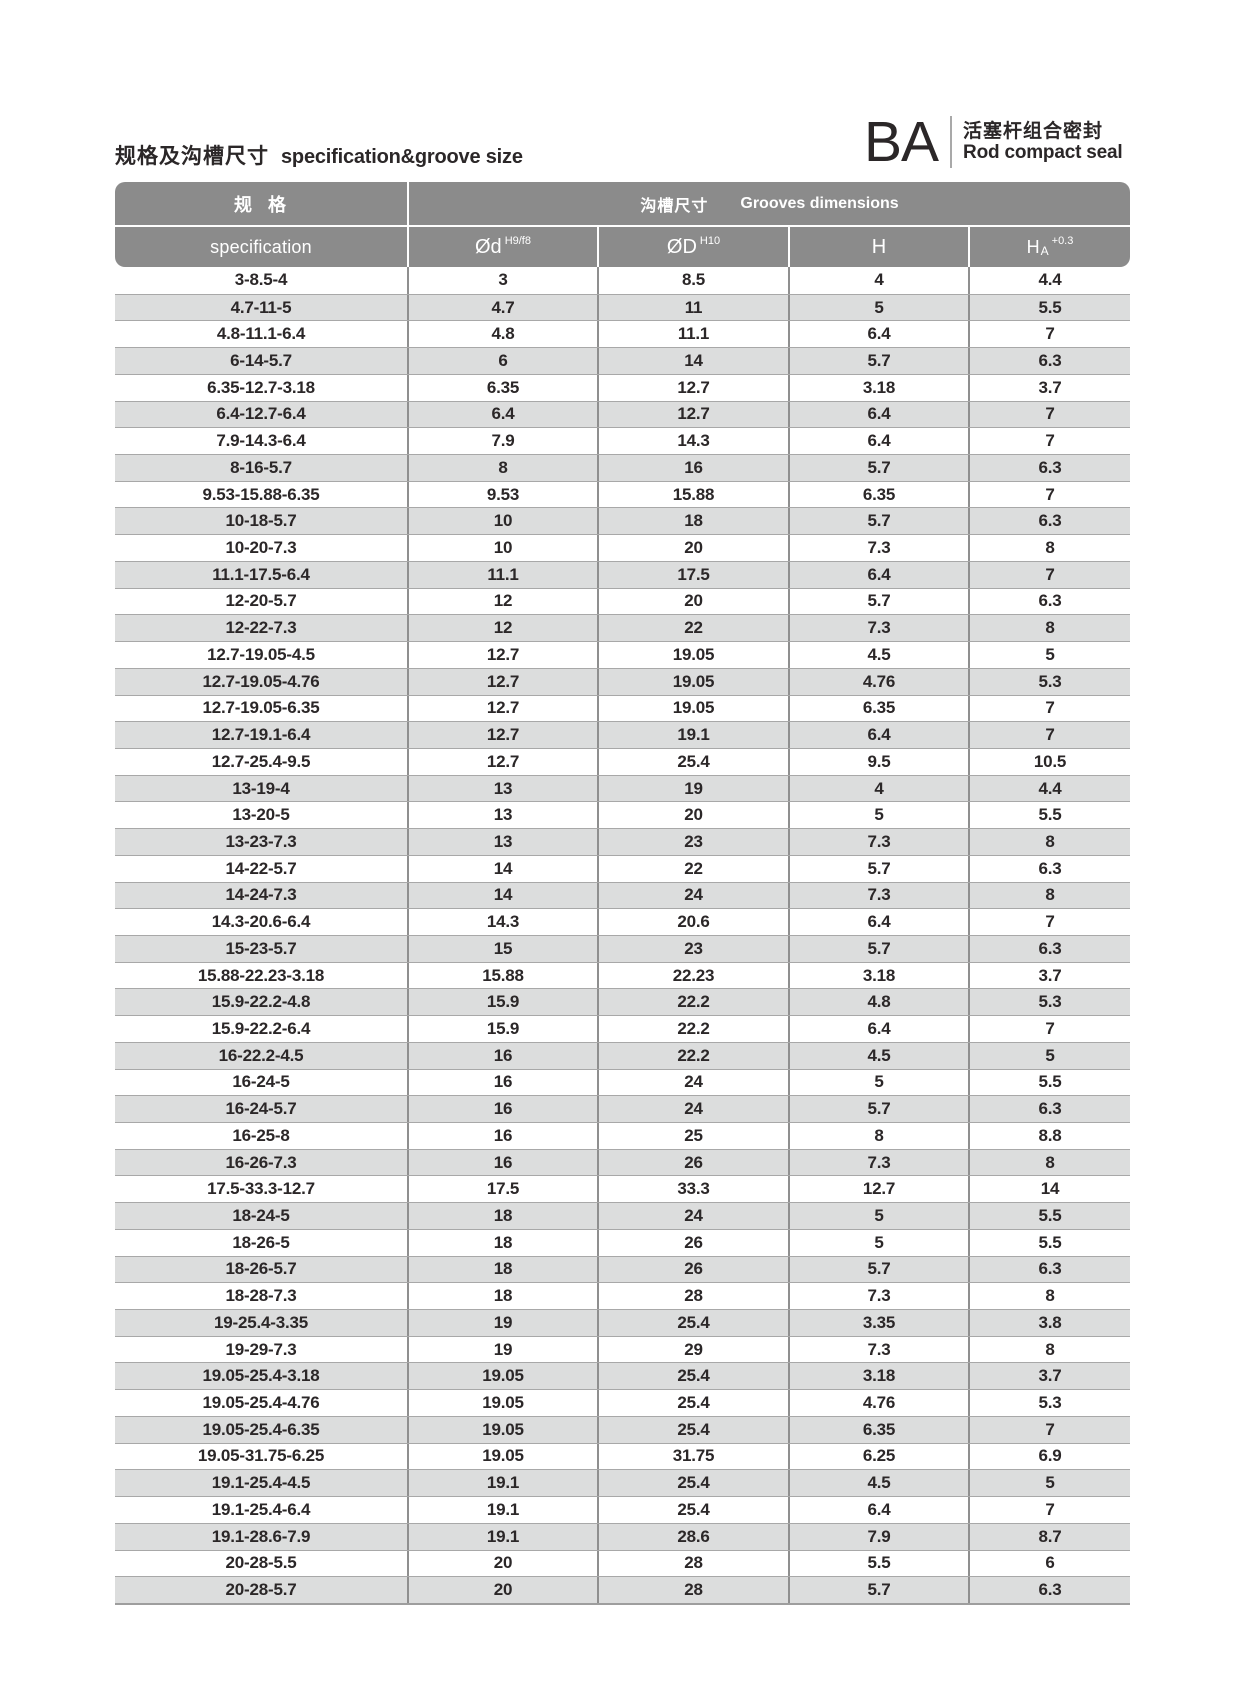 This screenshot has width=1240, height=1683. What do you see at coordinates (622, 203) in the screenshot?
I see `table-header-row-group: 规 格 沟槽尺寸 Grooves dimensions` at bounding box center [622, 203].